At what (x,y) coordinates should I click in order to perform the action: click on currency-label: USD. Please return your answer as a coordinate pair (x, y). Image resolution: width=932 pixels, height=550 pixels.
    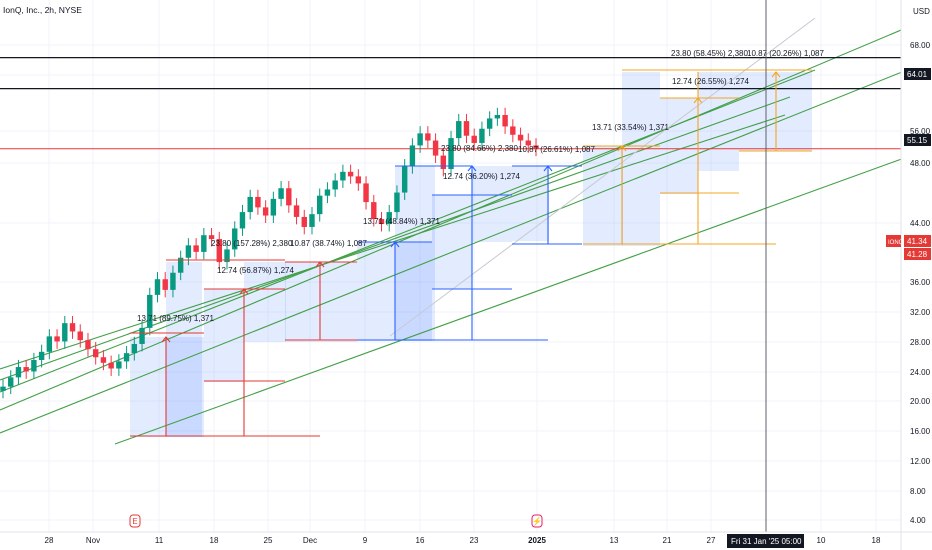
    Looking at the image, I should click on (921, 11).